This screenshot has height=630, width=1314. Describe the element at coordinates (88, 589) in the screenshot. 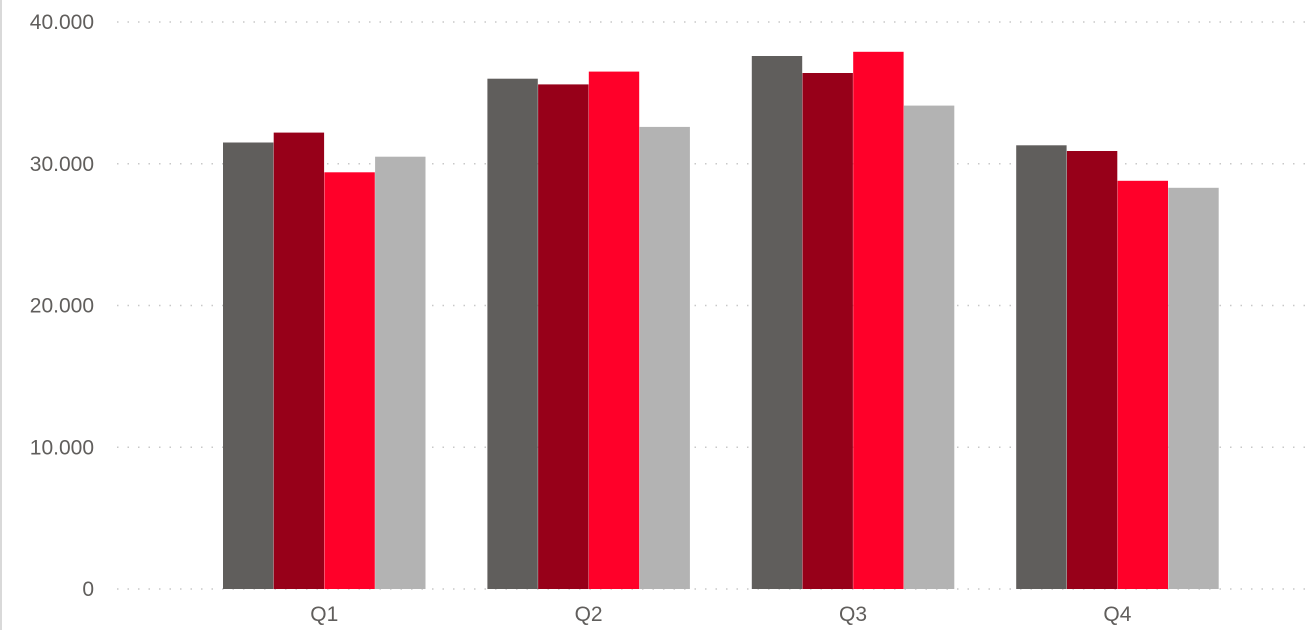

I see `y-tick-label: 0` at that location.